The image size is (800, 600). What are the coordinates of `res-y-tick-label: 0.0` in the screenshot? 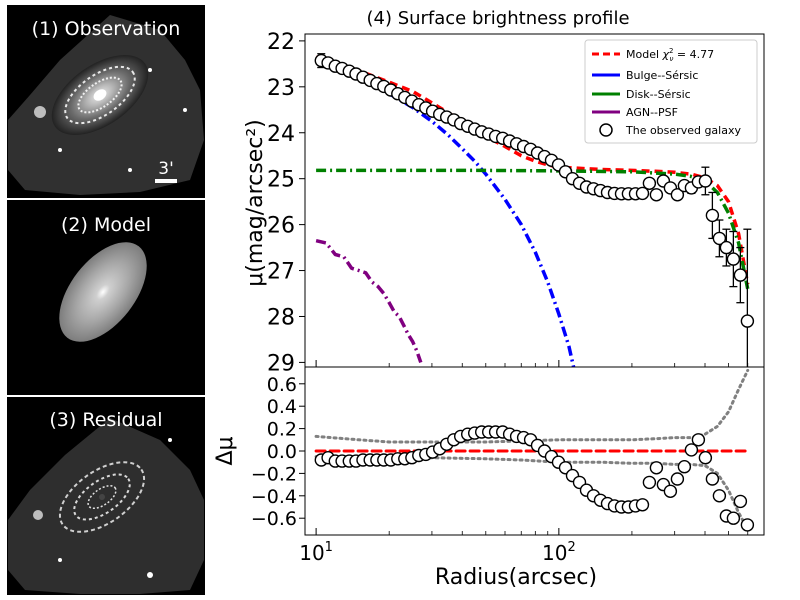 It's located at (282, 452).